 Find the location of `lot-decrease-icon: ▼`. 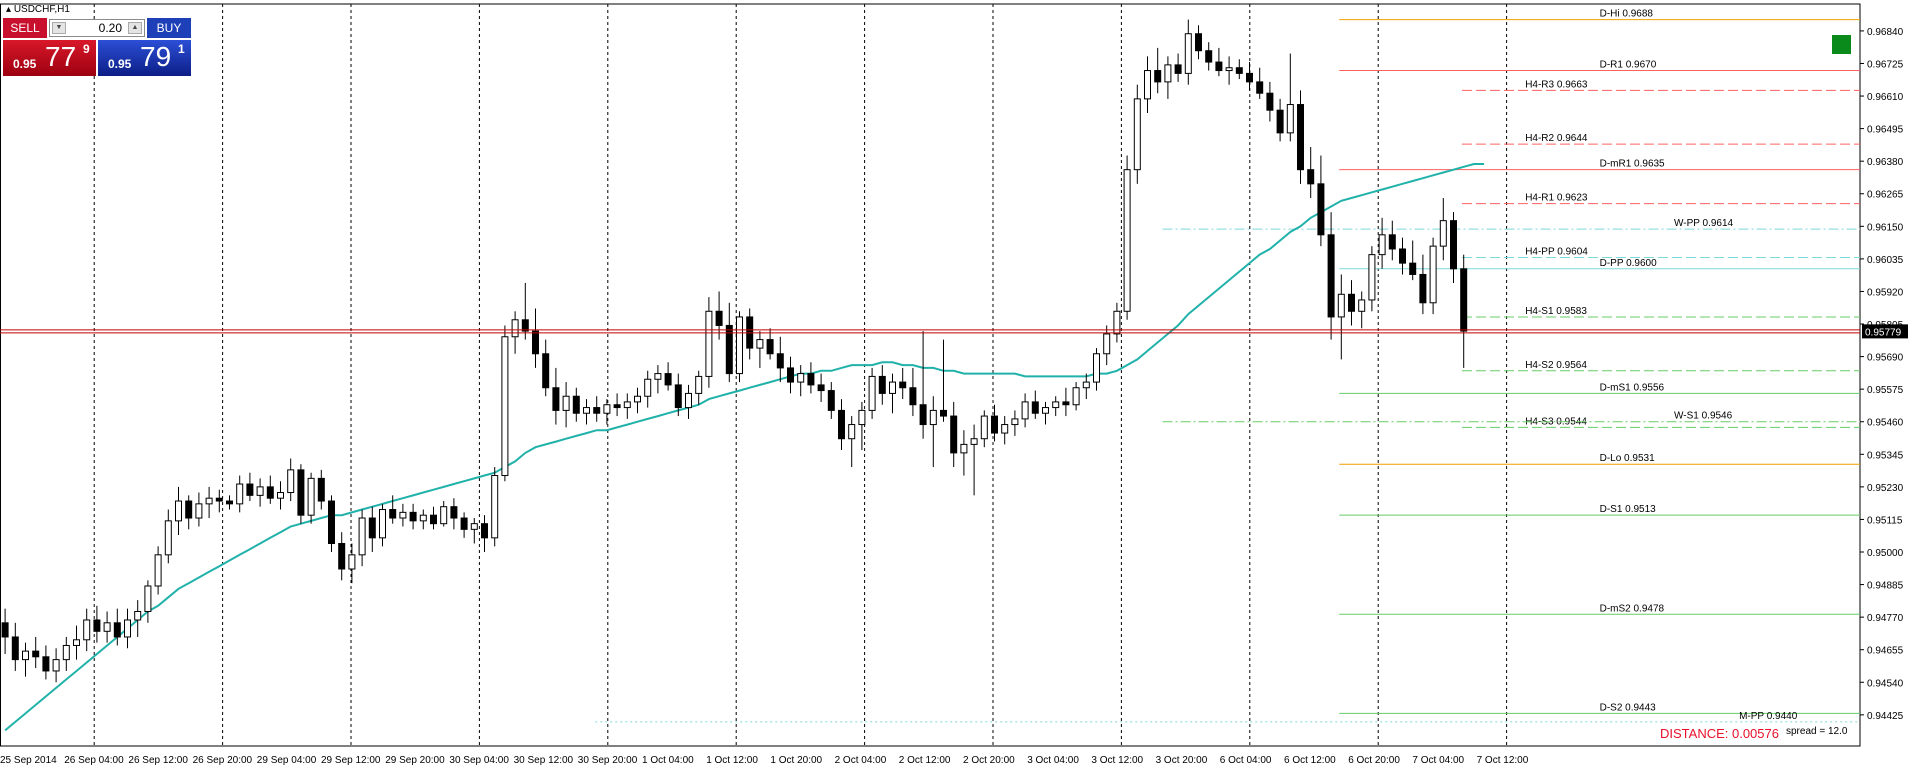

lot-decrease-icon: ▼ is located at coordinates (59, 28).